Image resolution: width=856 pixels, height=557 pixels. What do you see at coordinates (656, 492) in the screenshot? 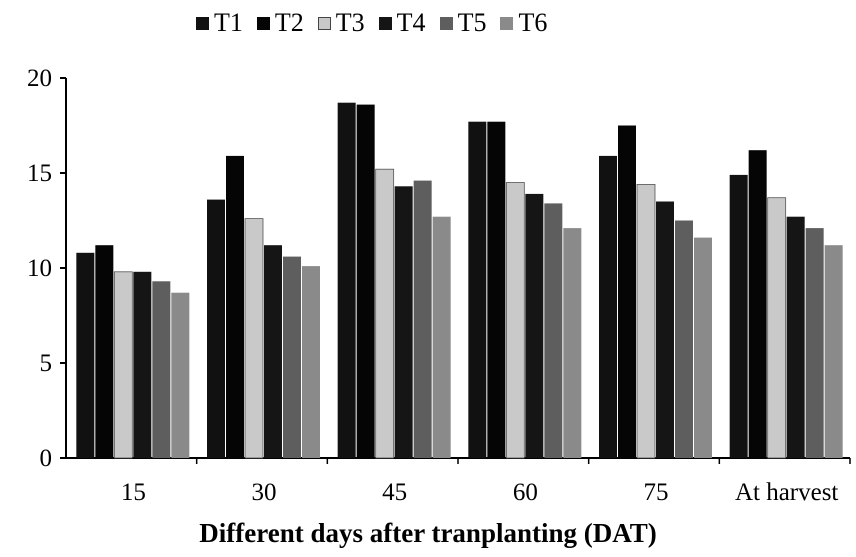
I see `x-tick-label: 75` at bounding box center [656, 492].